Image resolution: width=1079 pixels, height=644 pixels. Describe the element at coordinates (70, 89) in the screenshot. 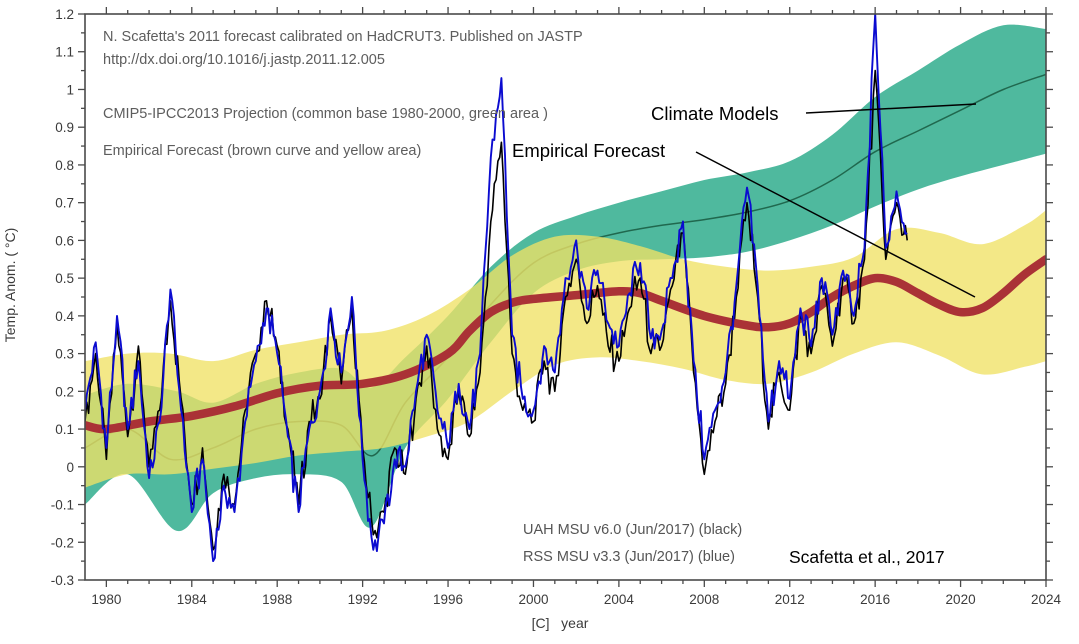

I see `y-tick-label: 1` at that location.